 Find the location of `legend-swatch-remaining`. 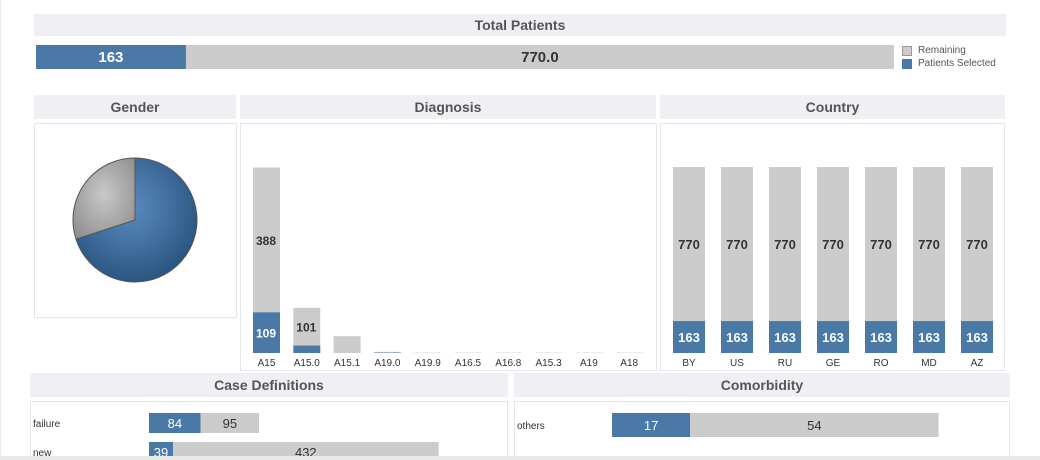

legend-swatch-remaining is located at coordinates (907, 50).